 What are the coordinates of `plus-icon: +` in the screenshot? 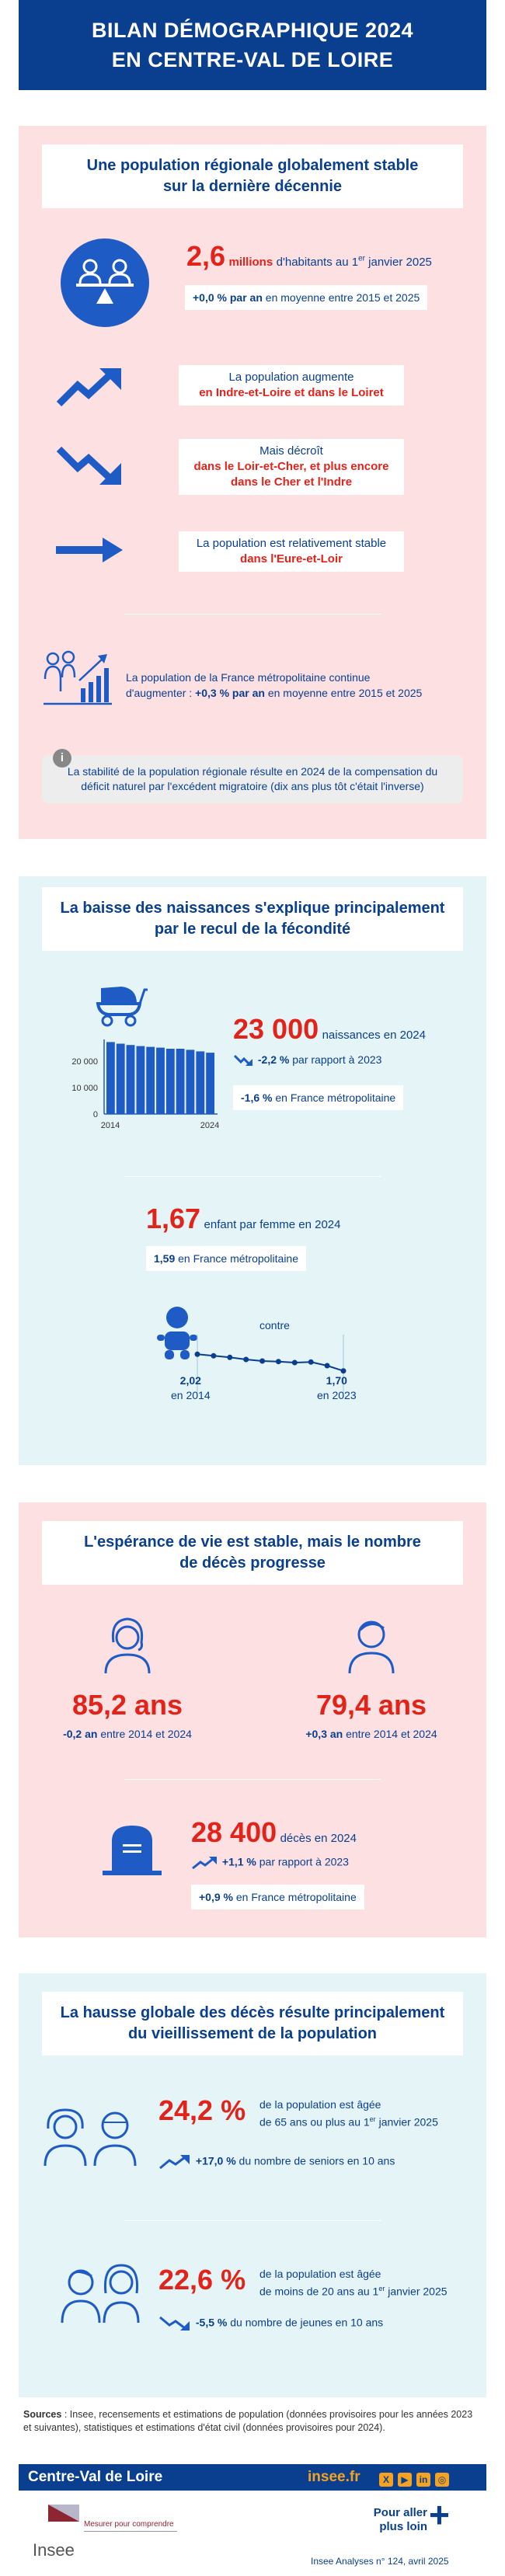 It's located at (440, 2514).